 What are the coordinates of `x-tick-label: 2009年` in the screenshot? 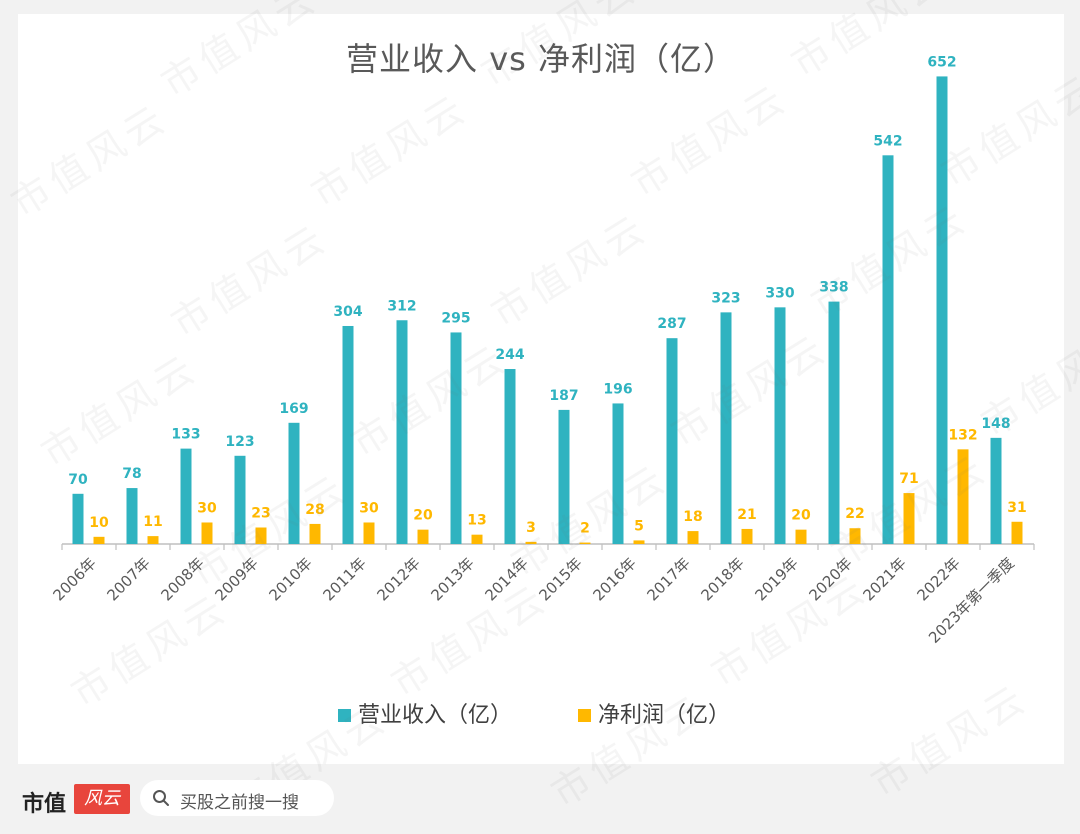 It's located at (236, 579).